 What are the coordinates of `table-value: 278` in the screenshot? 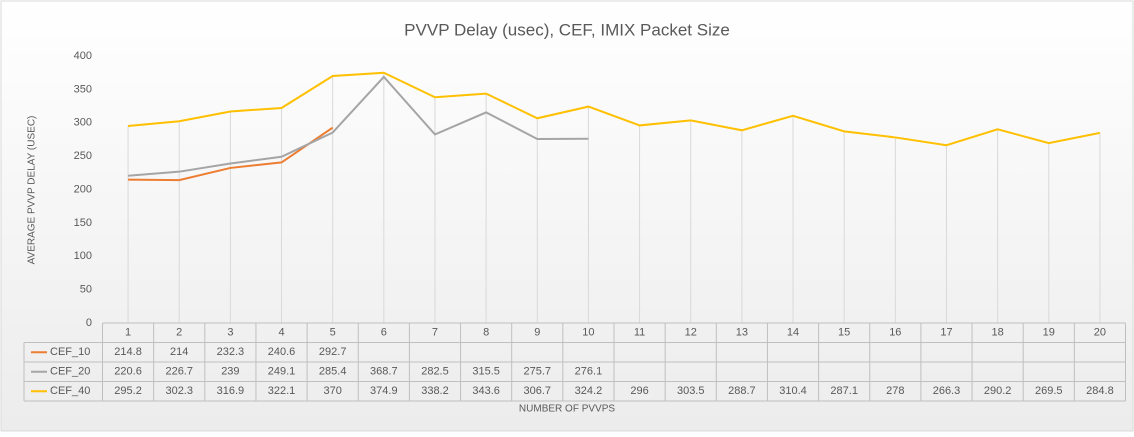 It's located at (895, 391).